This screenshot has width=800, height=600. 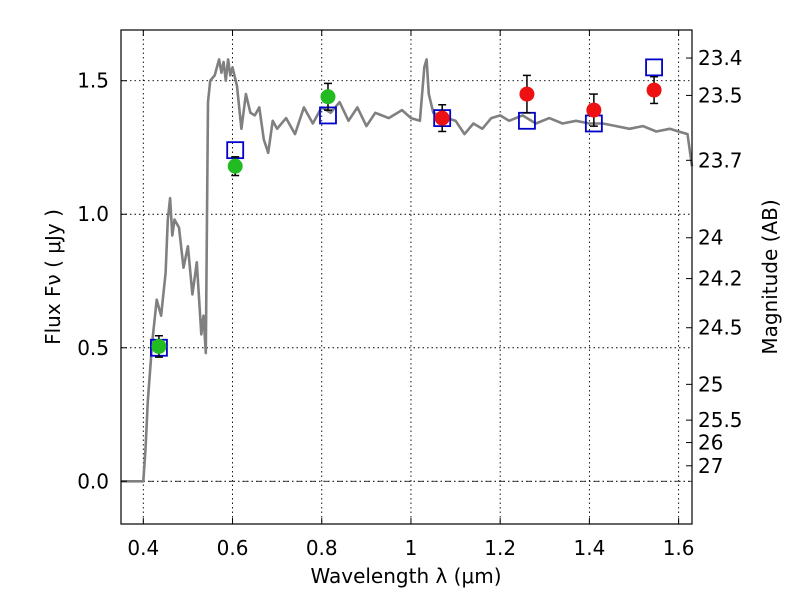 What do you see at coordinates (710, 384) in the screenshot?
I see `y2-tick-label: 25` at bounding box center [710, 384].